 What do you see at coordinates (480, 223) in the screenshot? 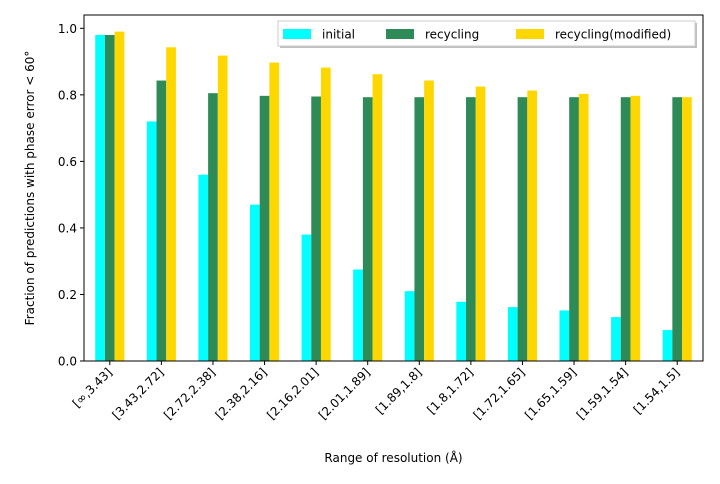
I see `bar-recycling-modified--7` at bounding box center [480, 223].